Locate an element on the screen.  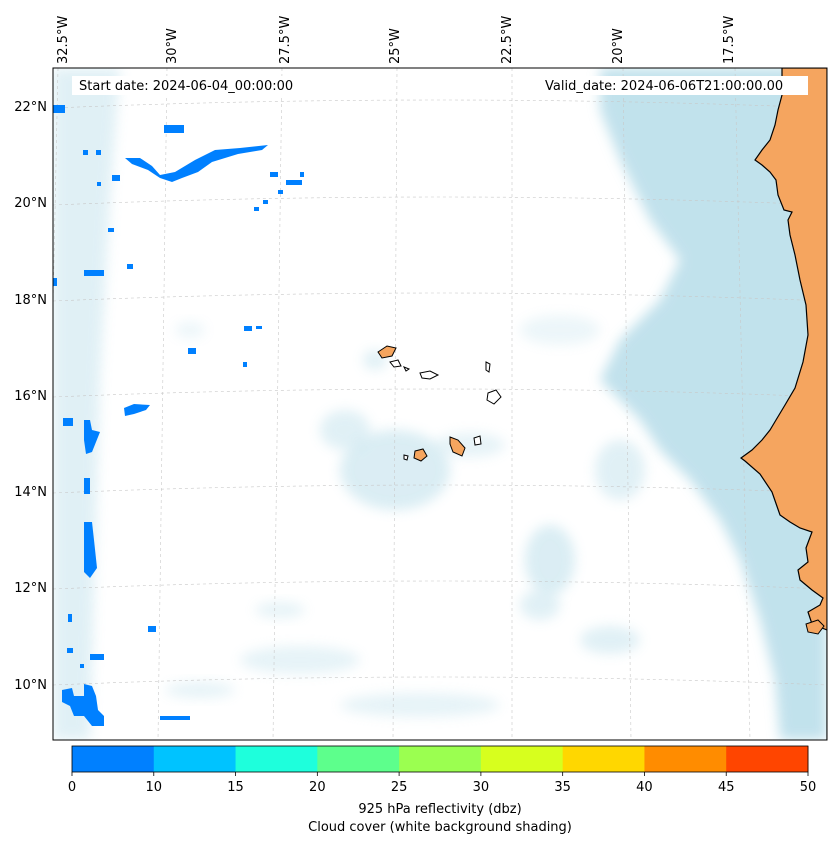
colorbar-subtitle: Cloud cover (white background shading) is located at coordinates (440, 827).